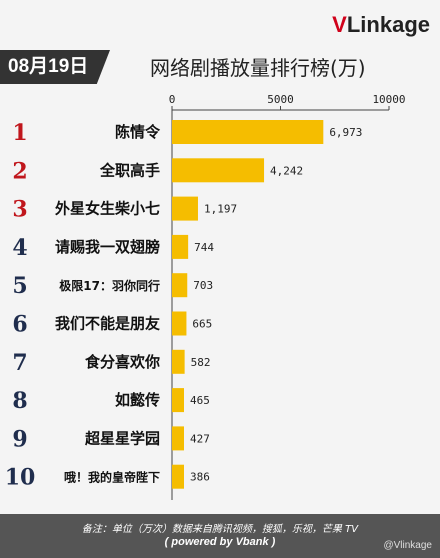 Image resolution: width=440 pixels, height=558 pixels. What do you see at coordinates (122, 362) in the screenshot?
I see `category-label: 食分喜欢你` at bounding box center [122, 362].